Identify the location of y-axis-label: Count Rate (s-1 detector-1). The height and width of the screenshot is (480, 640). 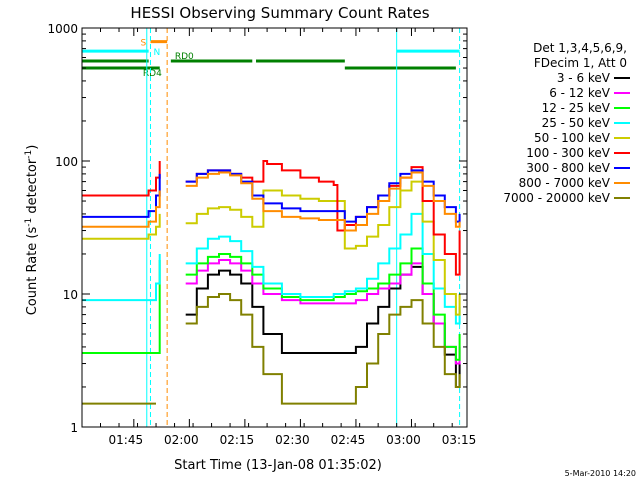
(32, 230).